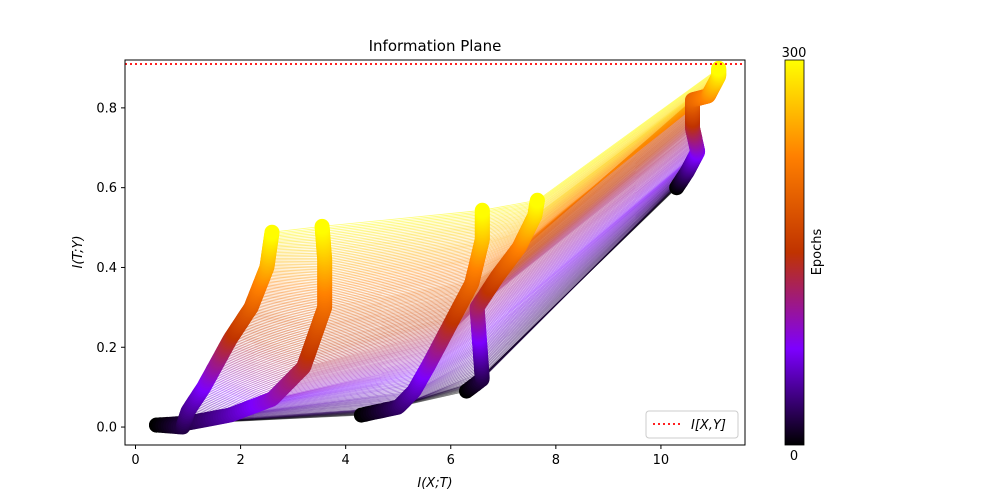  Describe the element at coordinates (435, 46) in the screenshot. I see `chart-title: Information Plane` at that location.